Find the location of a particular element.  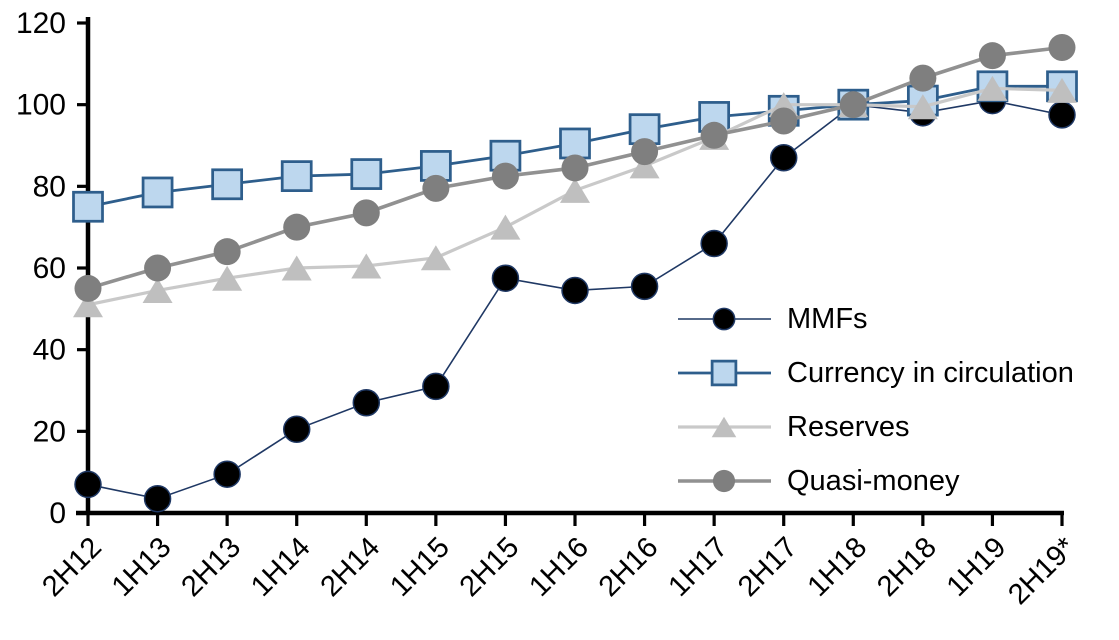

x-tick-label: 2H17 is located at coordinates (768, 567).